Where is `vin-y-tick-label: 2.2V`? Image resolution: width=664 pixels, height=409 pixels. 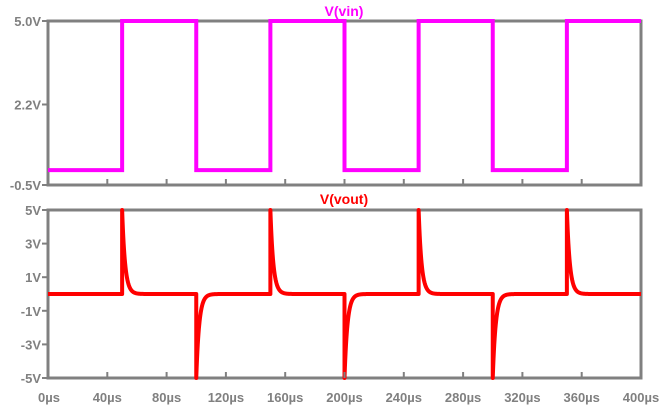 vin-y-tick-label: 2.2V is located at coordinates (27, 104).